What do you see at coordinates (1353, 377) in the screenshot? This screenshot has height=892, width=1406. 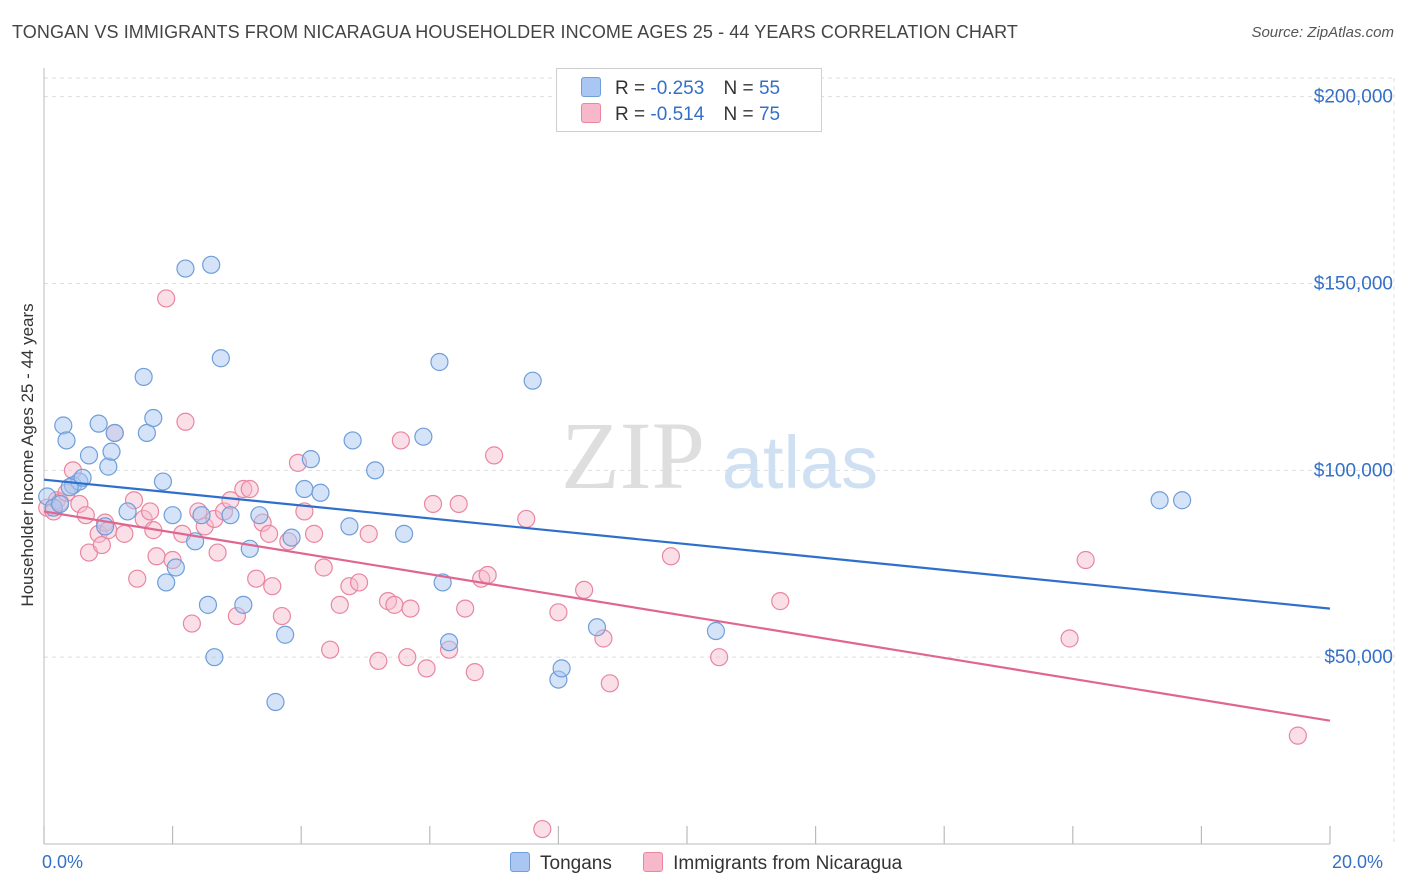 I see `y-tick-labels: $50,000 $100,000 $150,000 $200,000` at bounding box center [1353, 377].